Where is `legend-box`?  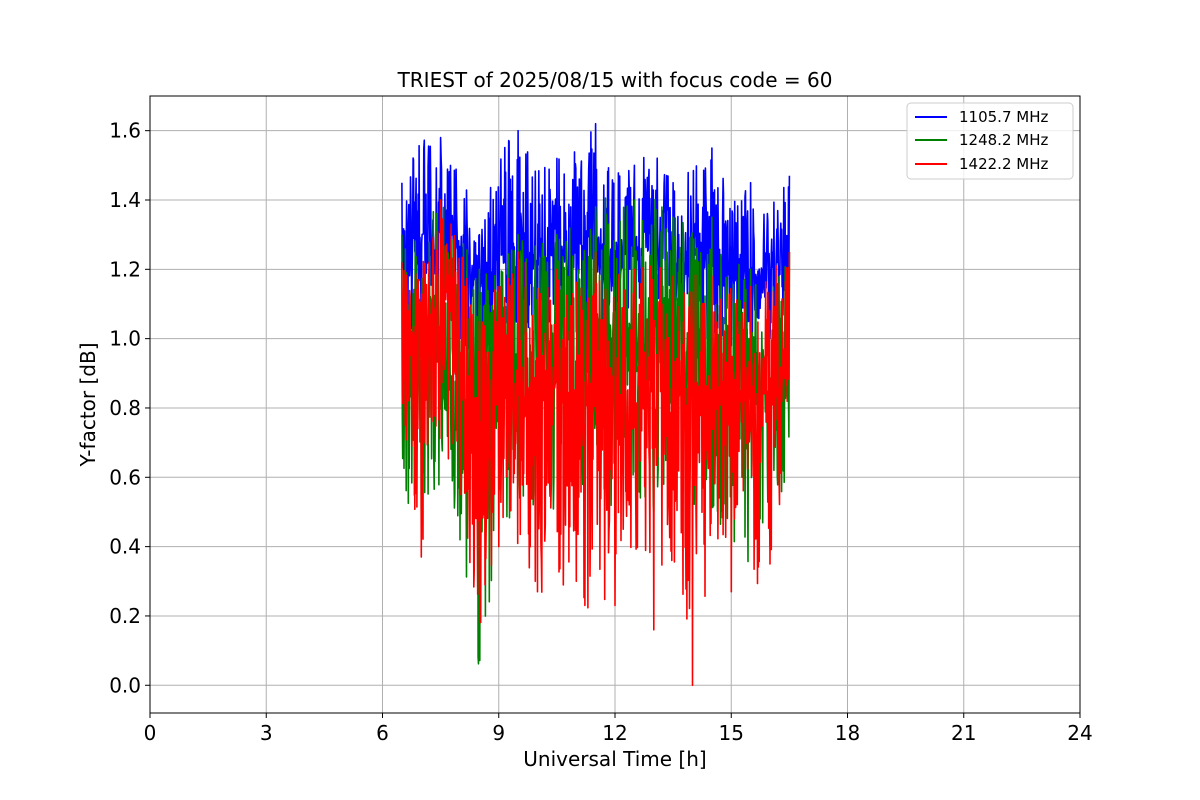
legend-box is located at coordinates (990, 141).